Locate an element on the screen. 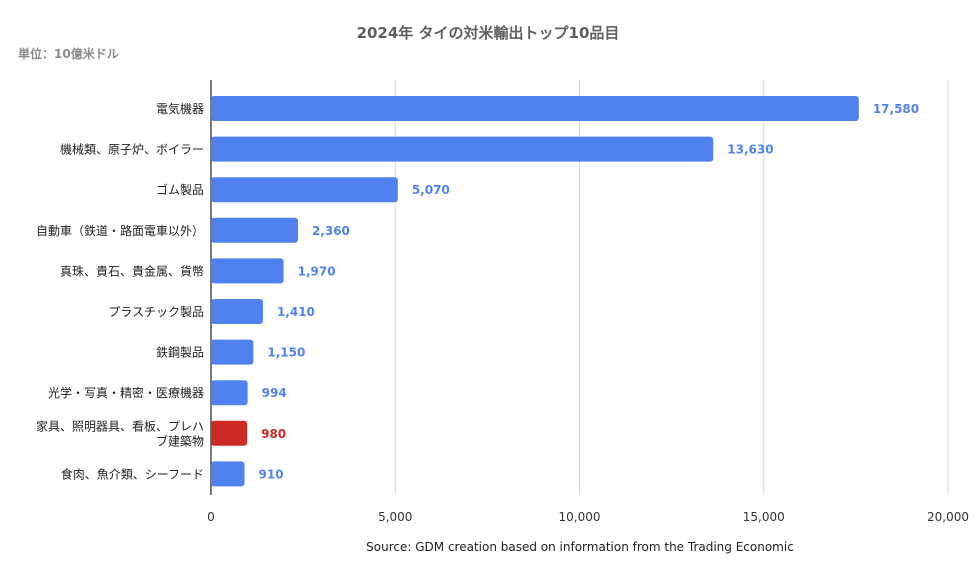 The image size is (976, 577). category-label: 真珠、貴石、貴金属、貨幣 is located at coordinates (132, 270).